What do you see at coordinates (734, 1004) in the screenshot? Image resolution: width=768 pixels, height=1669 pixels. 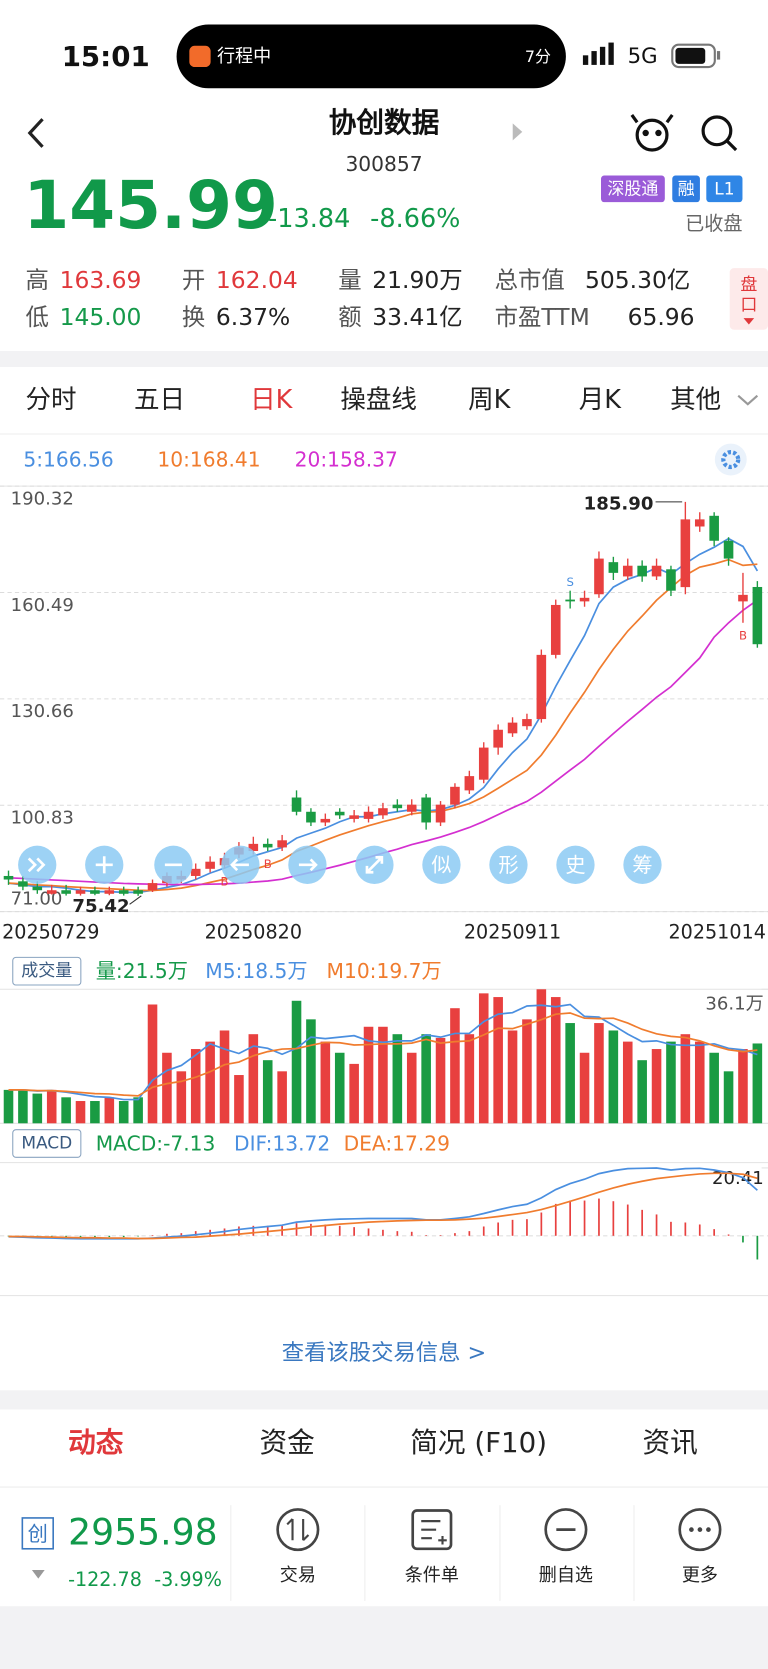 I see `y-tick-label: 36.1万` at bounding box center [734, 1004].